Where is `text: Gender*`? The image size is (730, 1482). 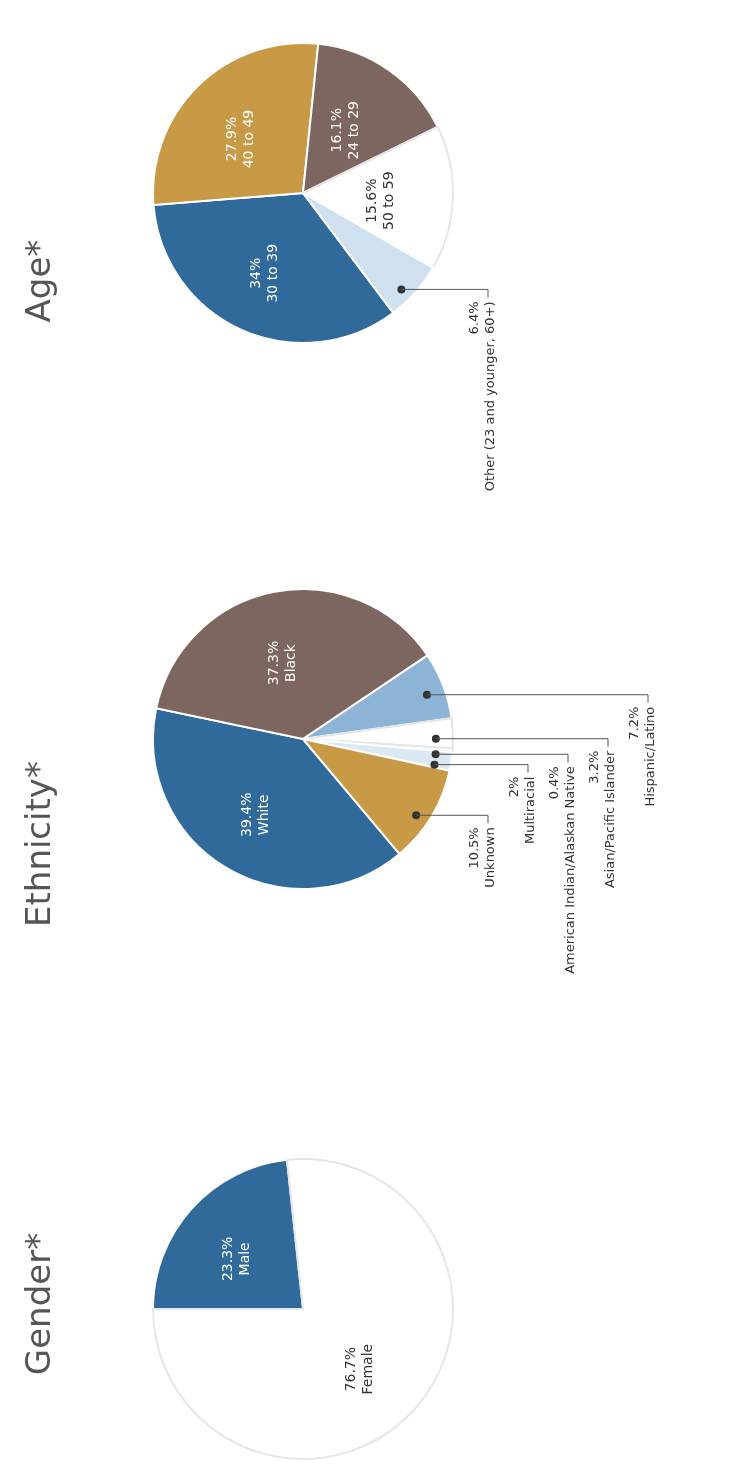 text: Gender* is located at coordinates (38, 1304).